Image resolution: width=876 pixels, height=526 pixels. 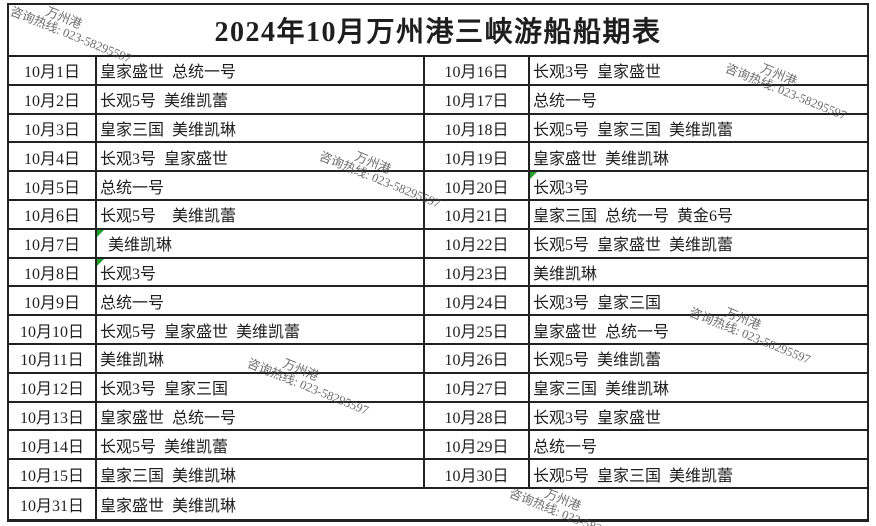 What do you see at coordinates (53, 244) in the screenshot?
I see `date-cell: 10月7日` at bounding box center [53, 244].